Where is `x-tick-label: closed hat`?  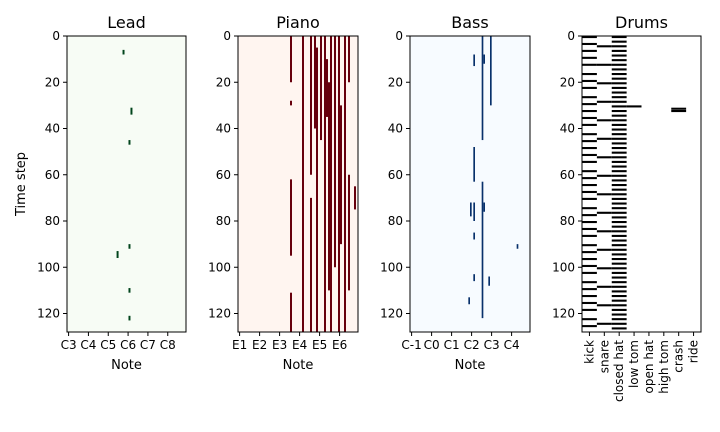 x-tick-label: closed hat is located at coordinates (619, 371).